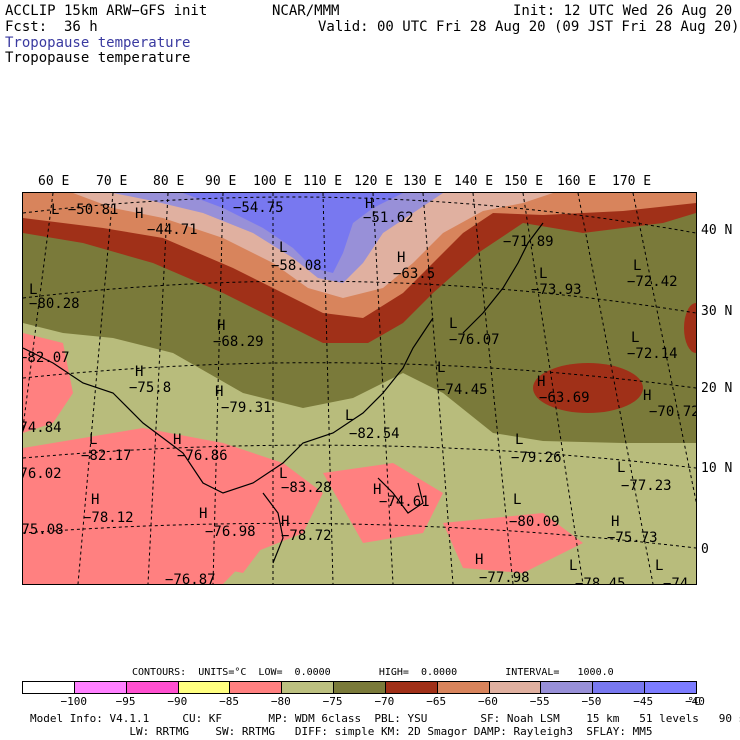 The width and height of the screenshot is (740, 740). Describe the element at coordinates (423, 181) in the screenshot. I see `lon-label: 130 E` at that location.